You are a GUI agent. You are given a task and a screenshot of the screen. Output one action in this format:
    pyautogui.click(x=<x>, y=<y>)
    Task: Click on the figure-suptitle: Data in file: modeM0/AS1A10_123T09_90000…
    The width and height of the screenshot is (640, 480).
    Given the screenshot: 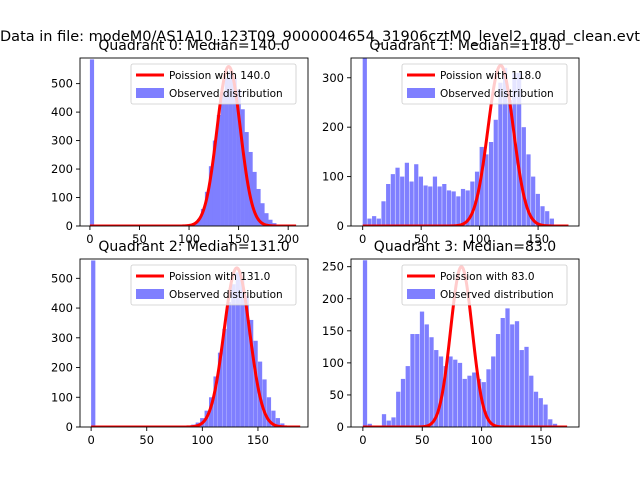 What is the action you would take?
    pyautogui.click(x=320, y=37)
    